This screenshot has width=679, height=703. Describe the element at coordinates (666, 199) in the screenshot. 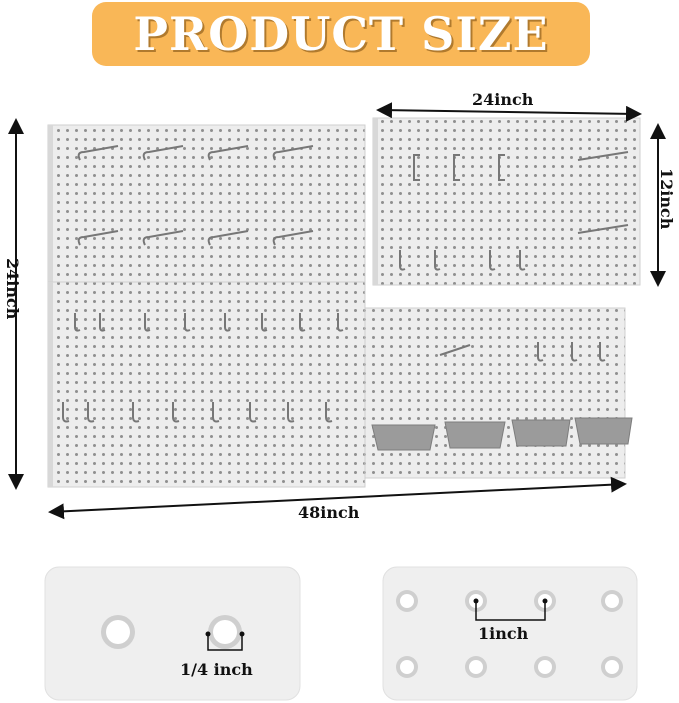

I see `top-height-label: 12inch` at that location.